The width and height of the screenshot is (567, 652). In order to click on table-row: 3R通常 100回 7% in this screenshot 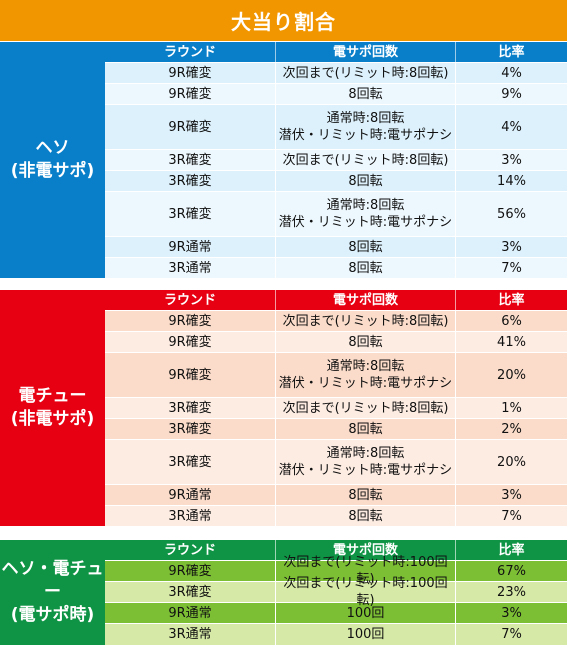, I will do `click(336, 634)`.